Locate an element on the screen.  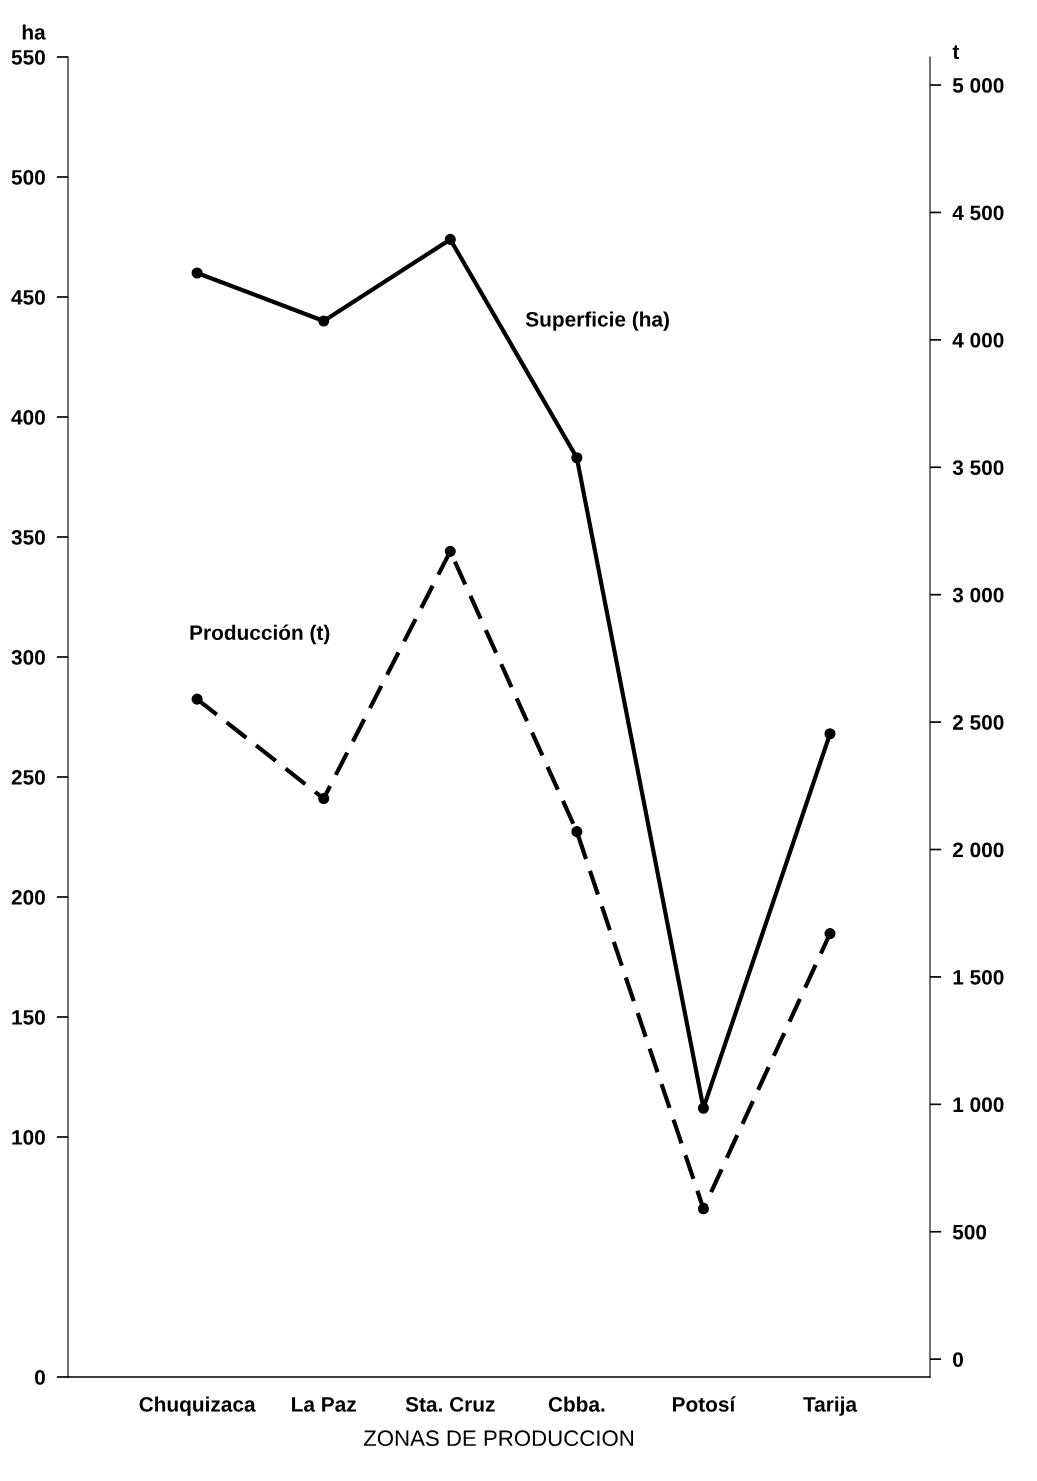
text: Producción (t) is located at coordinates (260, 634).